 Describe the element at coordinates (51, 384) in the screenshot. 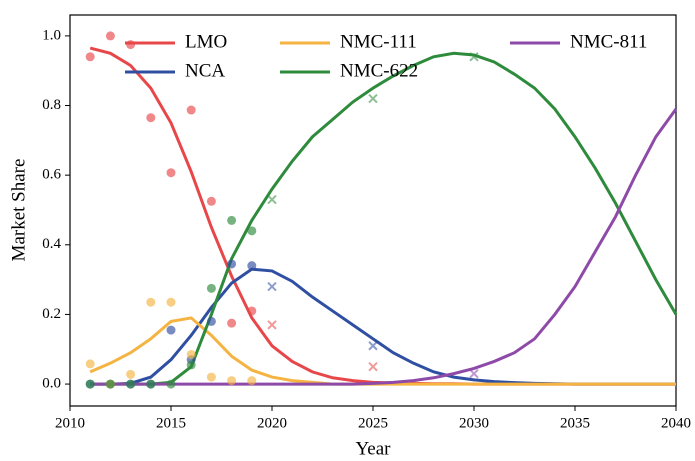

I see `y-tick-label: 0.0` at that location.